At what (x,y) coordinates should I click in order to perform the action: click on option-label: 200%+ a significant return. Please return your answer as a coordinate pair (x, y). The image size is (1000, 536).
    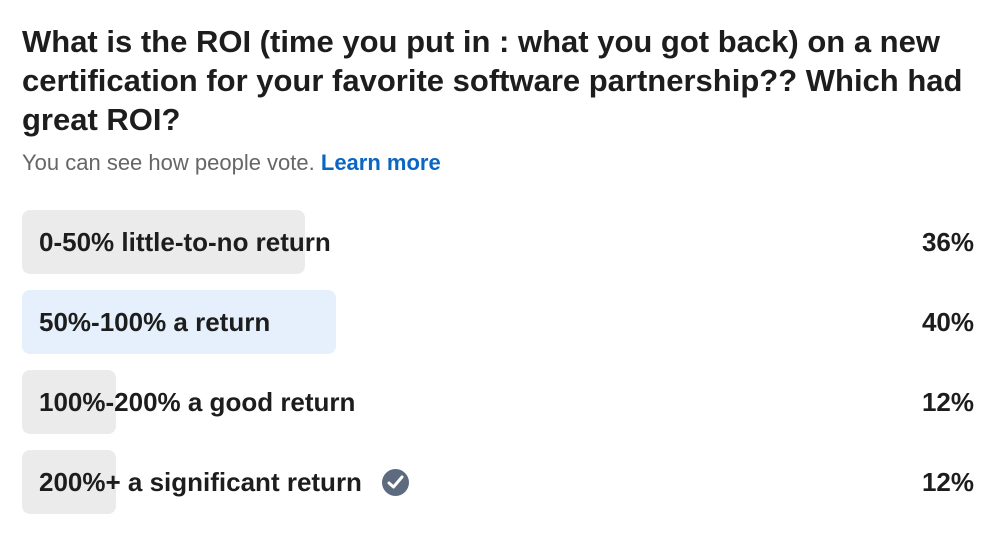
    Looking at the image, I should click on (200, 482).